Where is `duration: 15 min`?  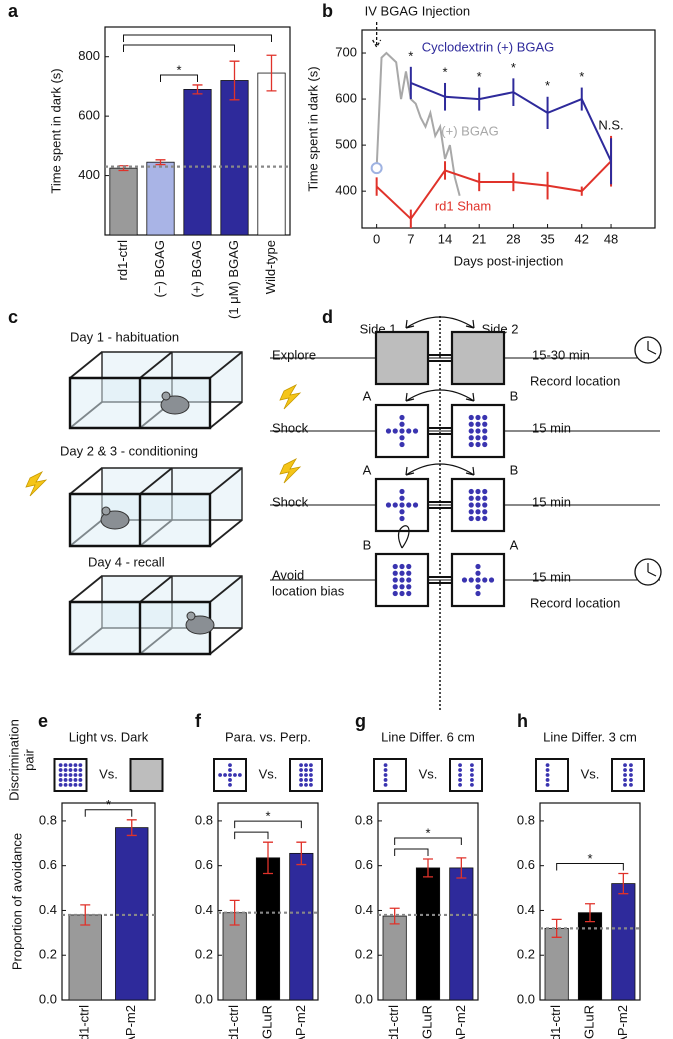 duration: 15 min is located at coordinates (551, 576).